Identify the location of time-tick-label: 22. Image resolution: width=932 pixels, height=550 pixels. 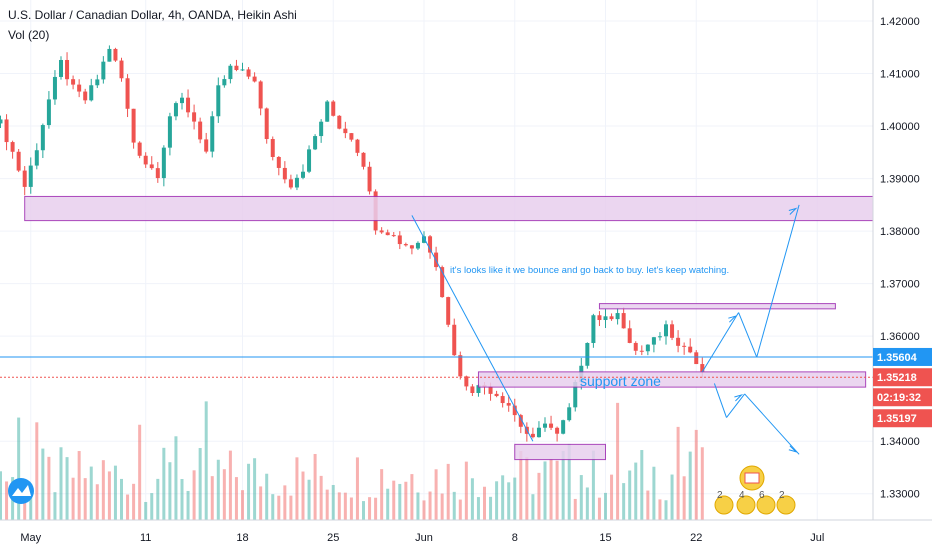
(696, 538).